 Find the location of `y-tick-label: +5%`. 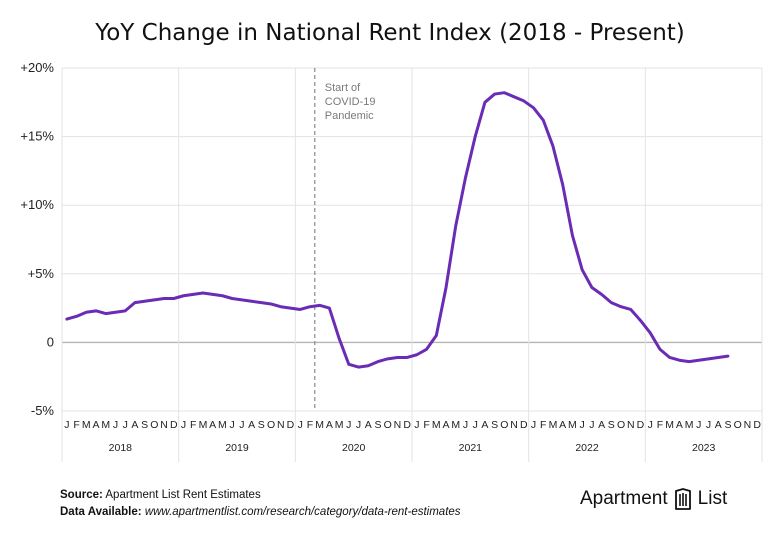

y-tick-label: +5% is located at coordinates (41, 273).